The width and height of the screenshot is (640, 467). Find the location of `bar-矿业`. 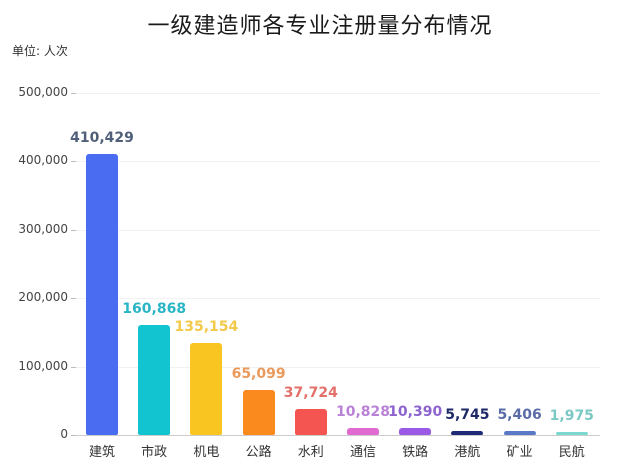

bar-矿业 is located at coordinates (519, 433).